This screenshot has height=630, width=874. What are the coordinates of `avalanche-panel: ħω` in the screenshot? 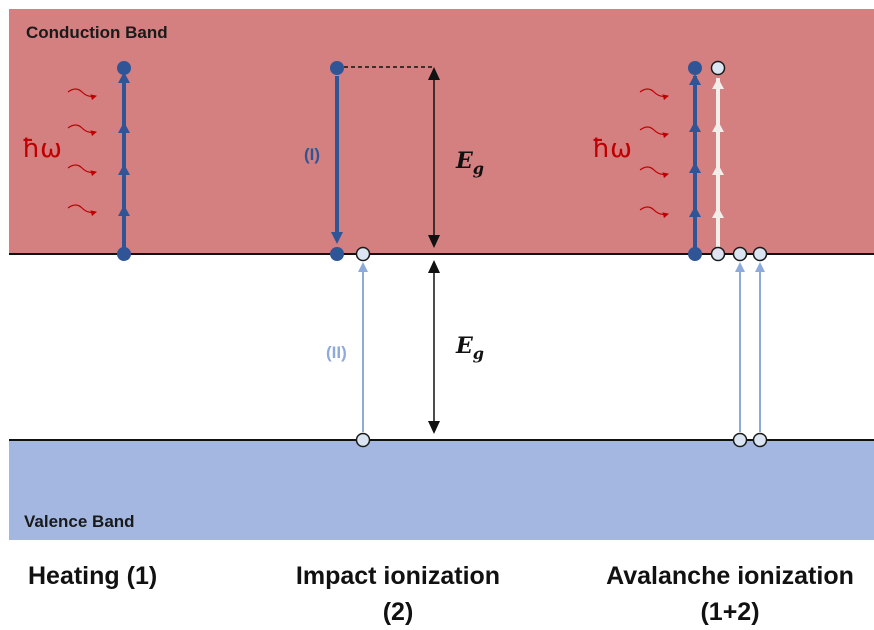 It's located at (680, 254).